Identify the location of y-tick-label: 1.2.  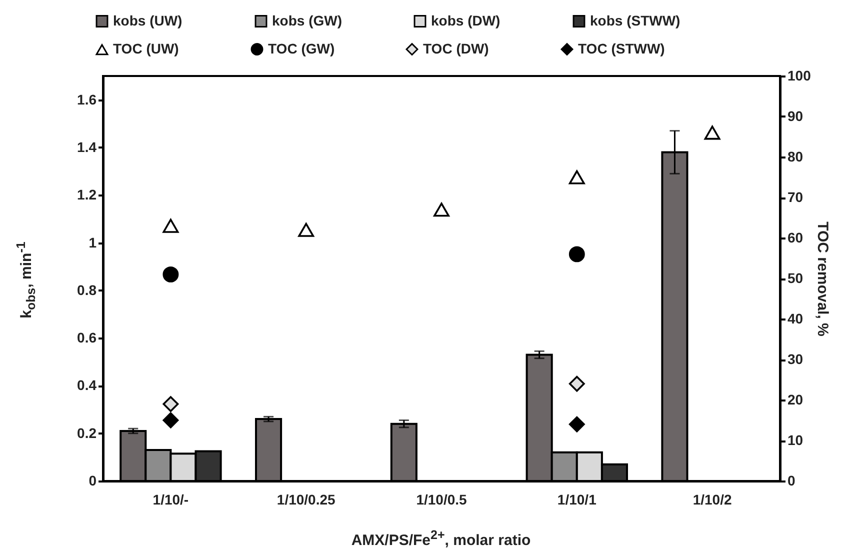
(87, 194).